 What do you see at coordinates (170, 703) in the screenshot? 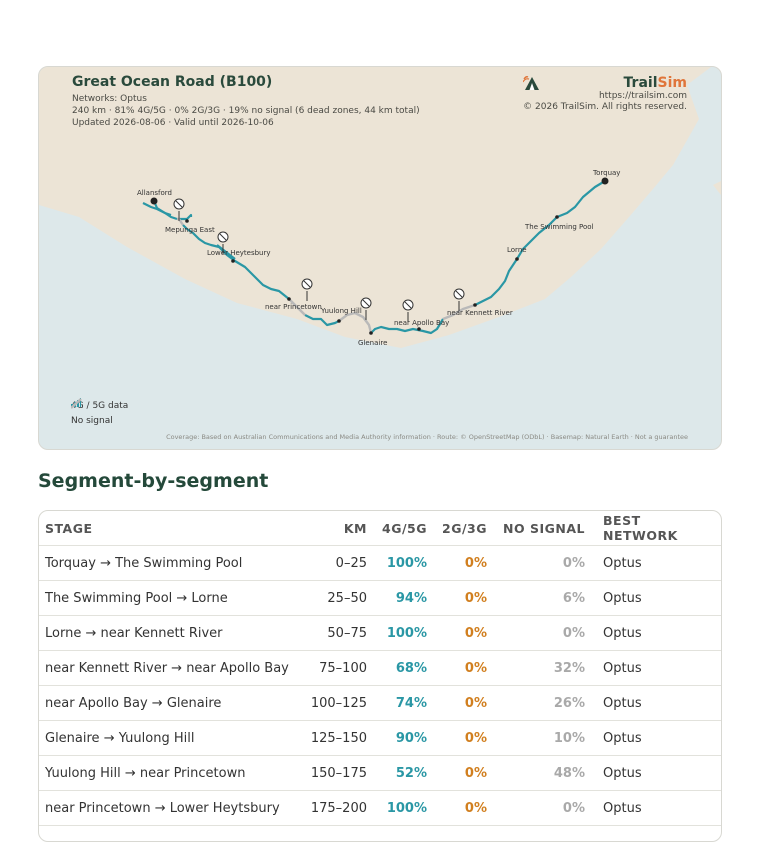
I see `cell-stage: near Apollo Bay → Glenaire` at bounding box center [170, 703].